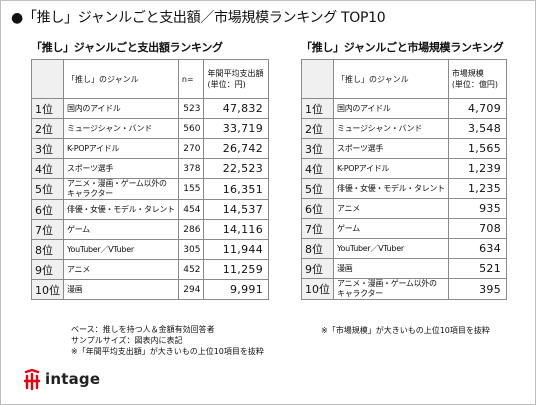 The height and width of the screenshot is (405, 536). I want to click on header-value: 市場規模 (単位：億円), so click(477, 79).